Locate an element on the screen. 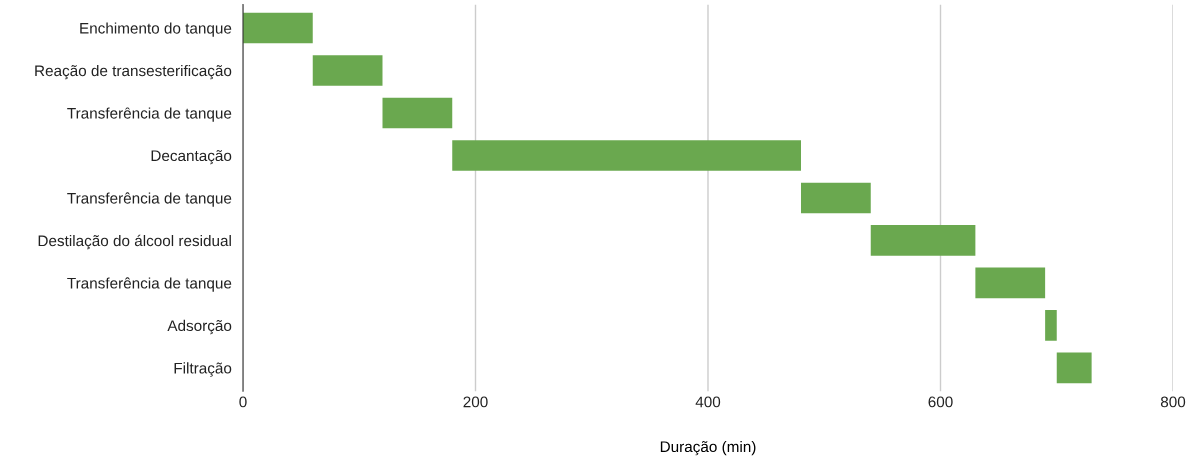 Image resolution: width=1200 pixels, height=463 pixels. y-tick-label: Reação de transesterificação is located at coordinates (133, 72).